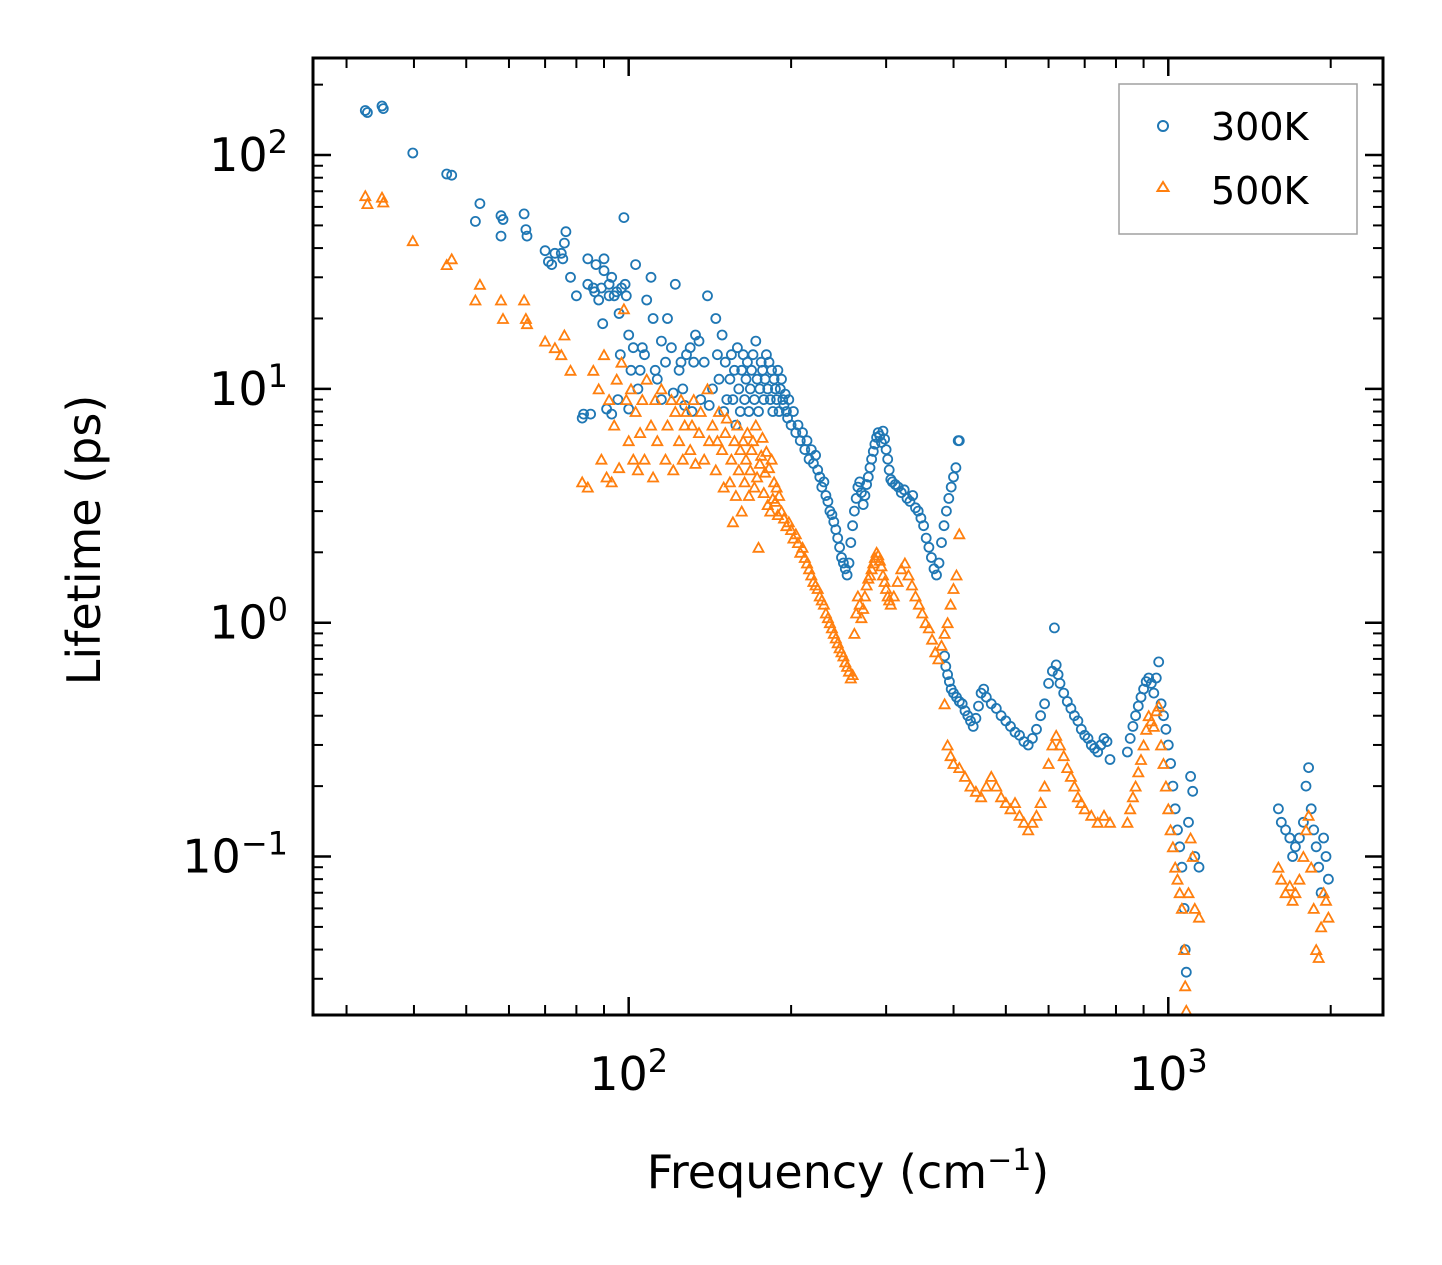  What do you see at coordinates (235, 503) in the screenshot?
I see `y-tick-labels: 10−1 100 101 102` at bounding box center [235, 503].